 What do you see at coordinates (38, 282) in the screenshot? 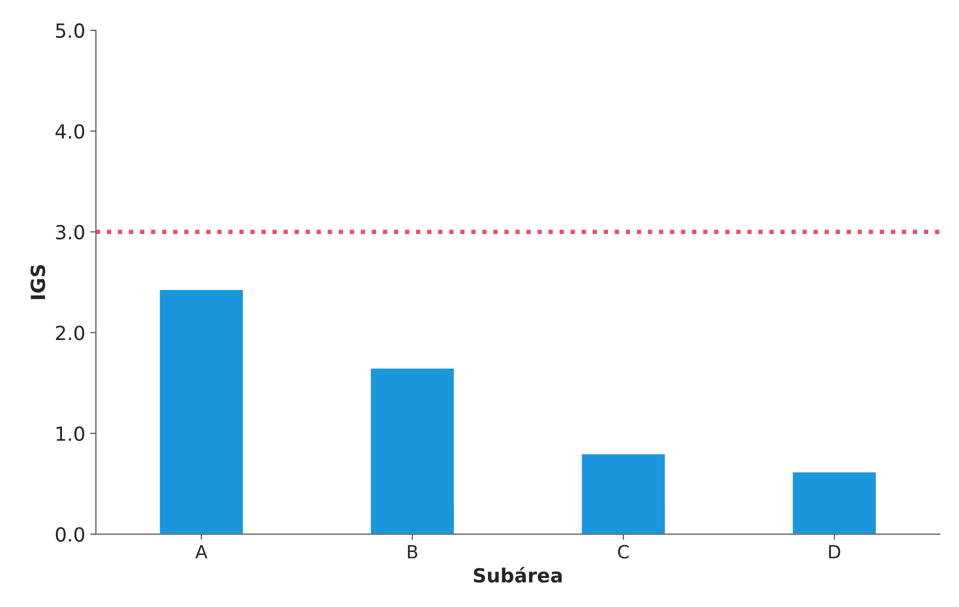
I see `y-axis-title: IGS` at bounding box center [38, 282].